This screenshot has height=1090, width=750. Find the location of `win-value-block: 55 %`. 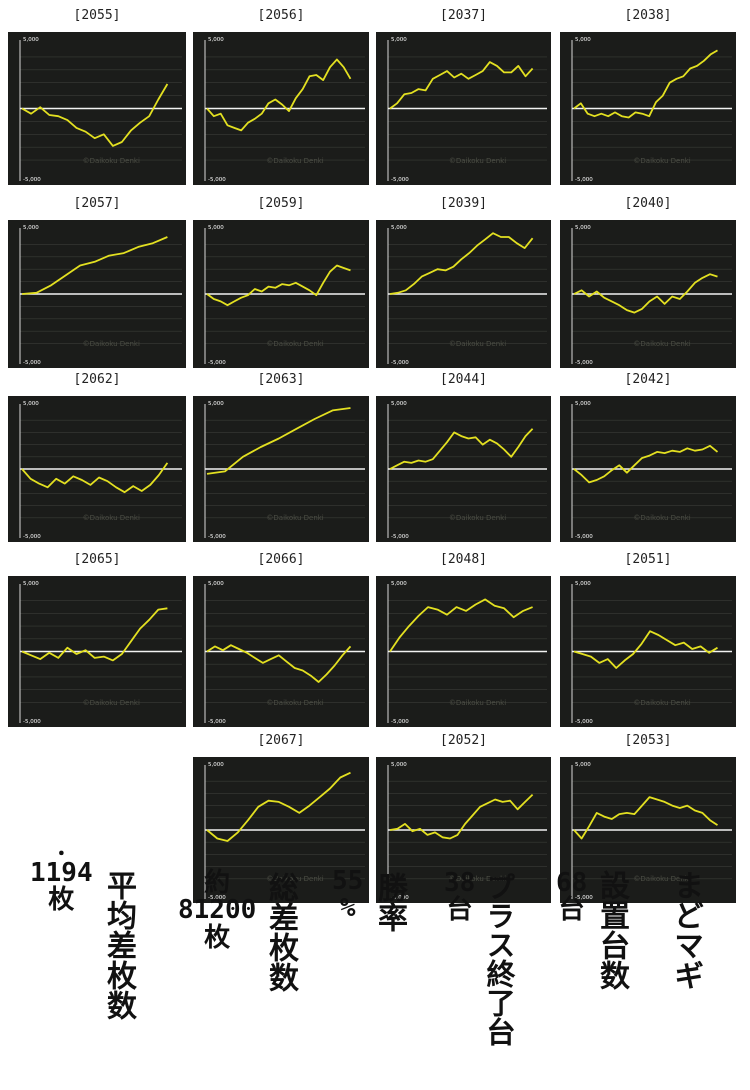

win-value-block: 55 % is located at coordinates (348, 894).